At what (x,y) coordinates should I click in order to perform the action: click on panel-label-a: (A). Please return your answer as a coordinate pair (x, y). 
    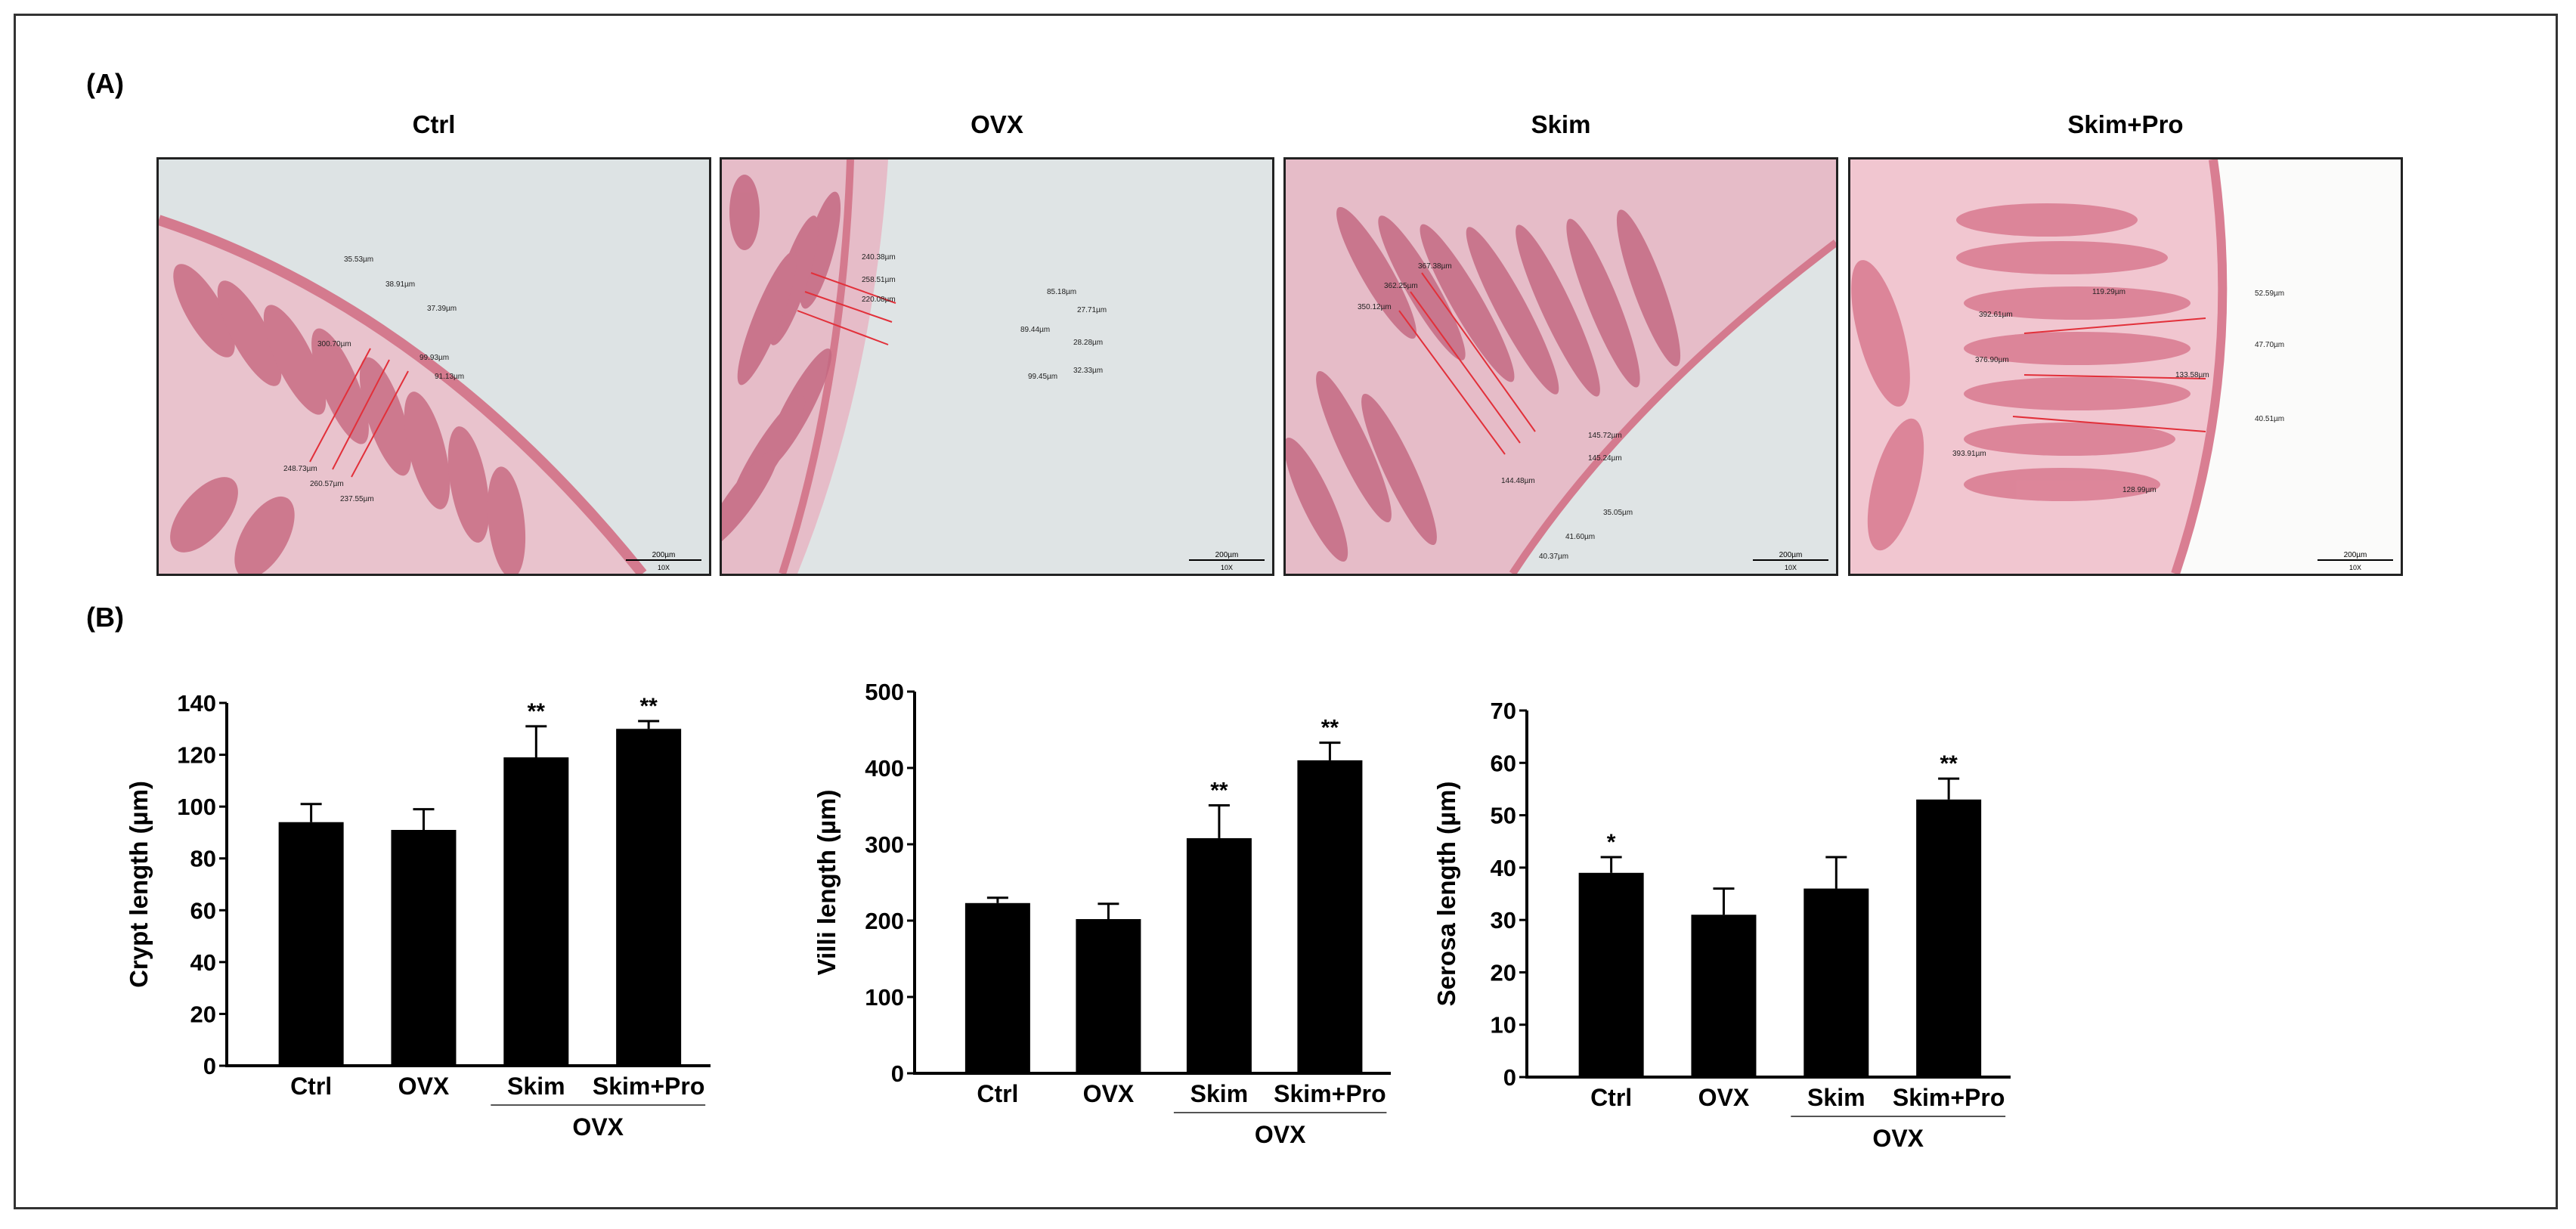
    Looking at the image, I should click on (105, 83).